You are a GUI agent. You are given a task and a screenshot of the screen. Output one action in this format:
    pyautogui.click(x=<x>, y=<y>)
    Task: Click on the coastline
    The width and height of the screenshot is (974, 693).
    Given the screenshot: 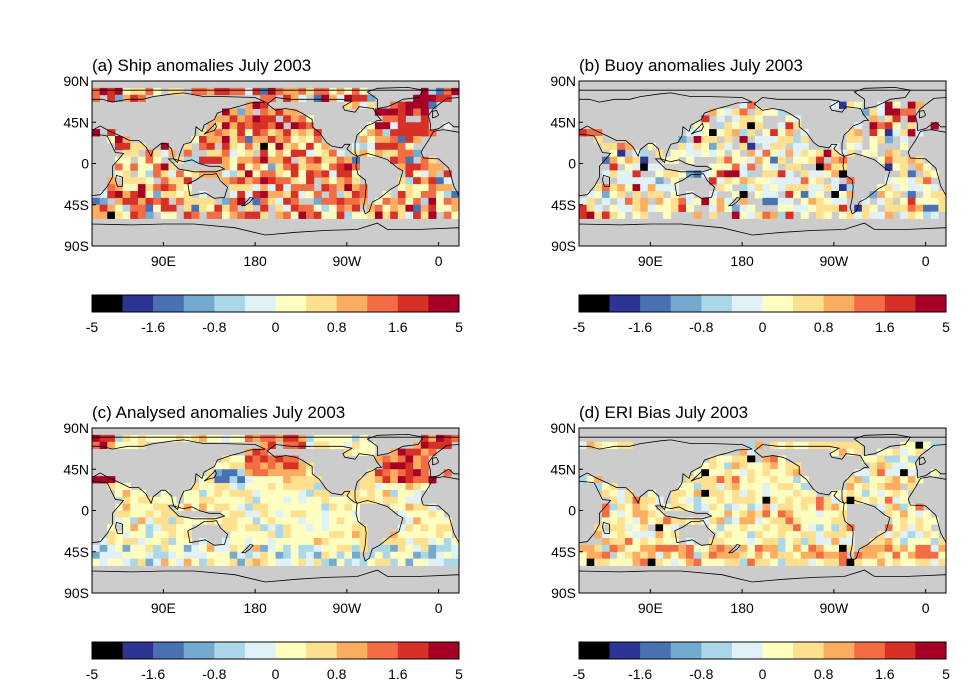 What is the action you would take?
    pyautogui.click(x=595, y=512)
    